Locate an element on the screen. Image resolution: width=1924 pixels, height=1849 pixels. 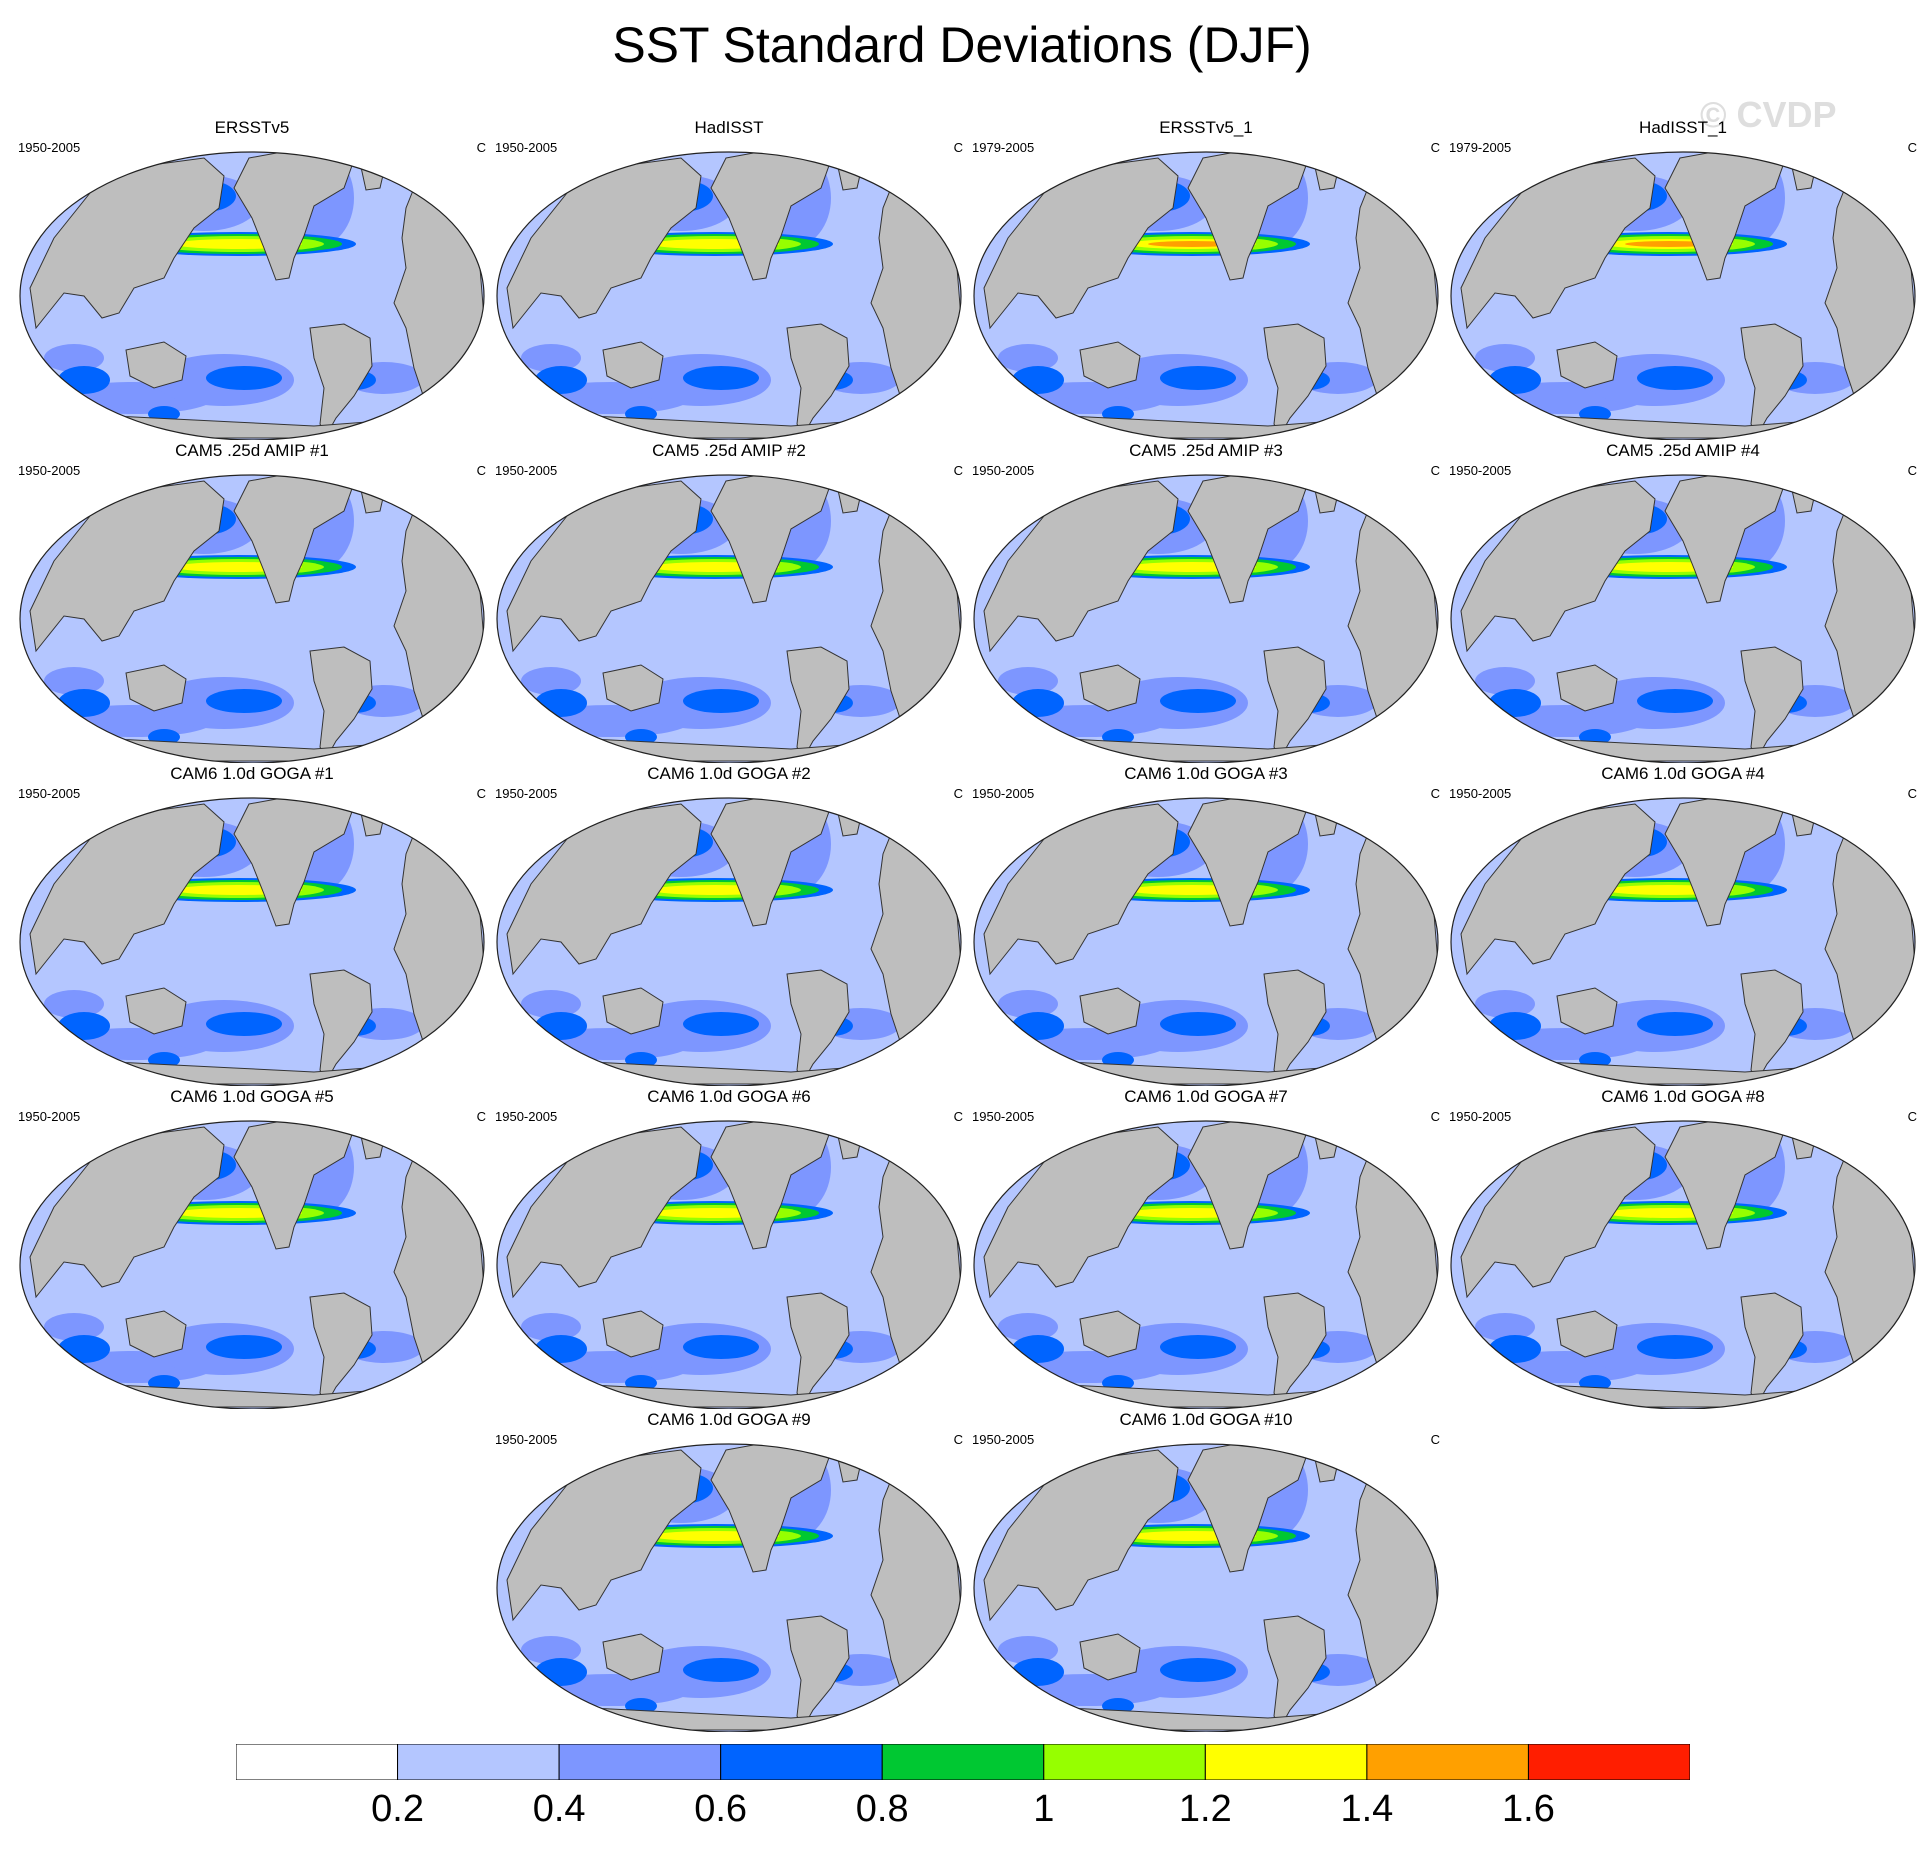
colorbar-tick-label: 1.2 is located at coordinates (1205, 1809).